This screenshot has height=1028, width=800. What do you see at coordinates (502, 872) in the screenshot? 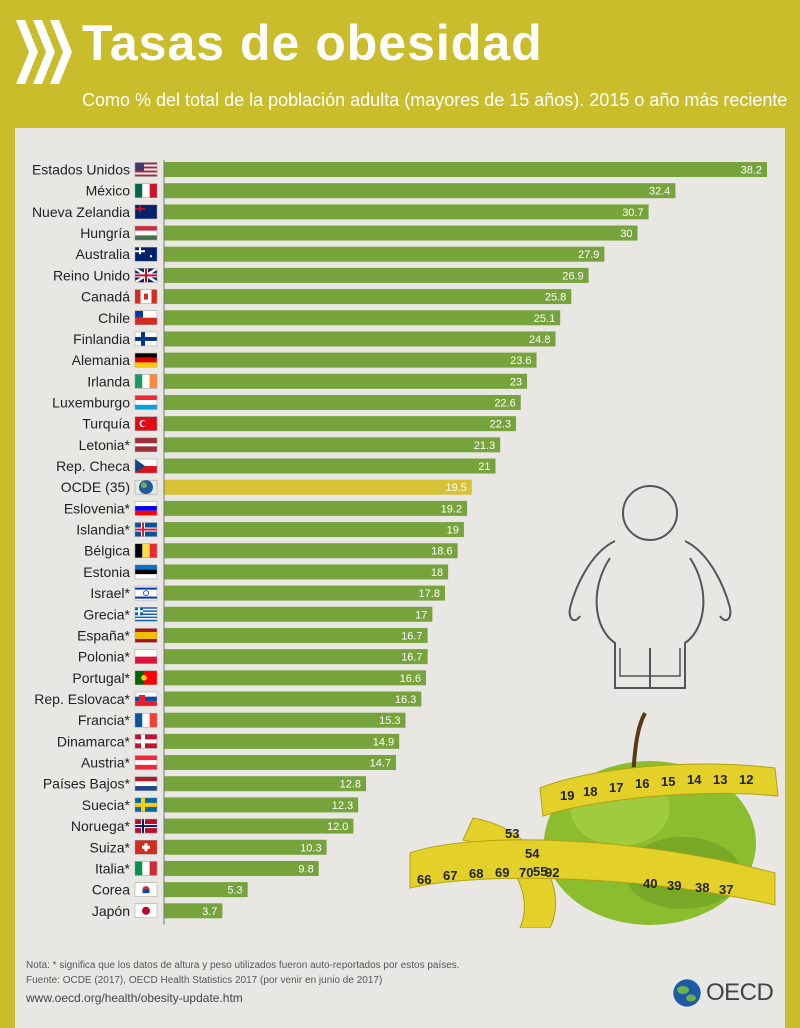
I see `tape-number: 69` at bounding box center [502, 872].